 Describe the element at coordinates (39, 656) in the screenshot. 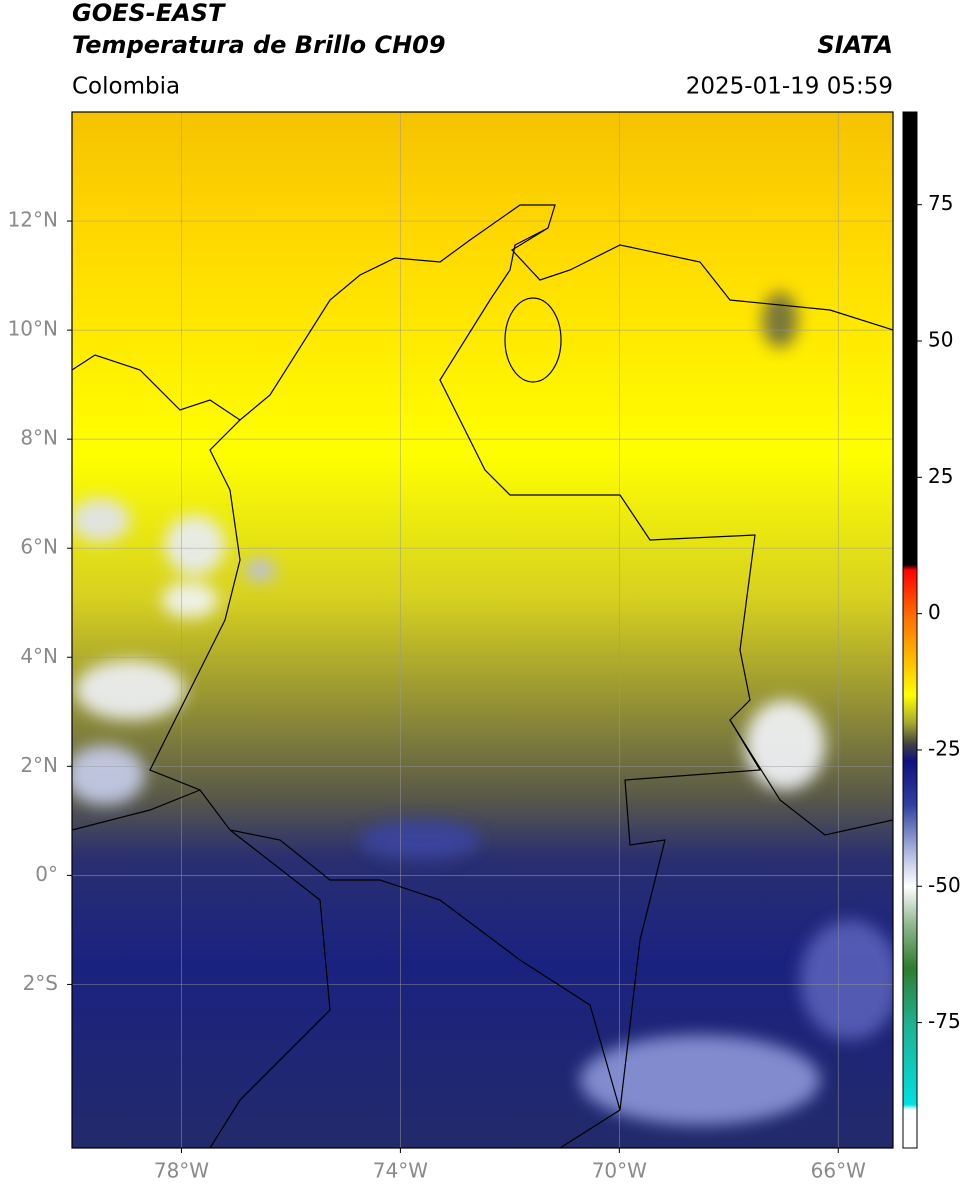

I see `lat-tick-label: 4°N` at that location.